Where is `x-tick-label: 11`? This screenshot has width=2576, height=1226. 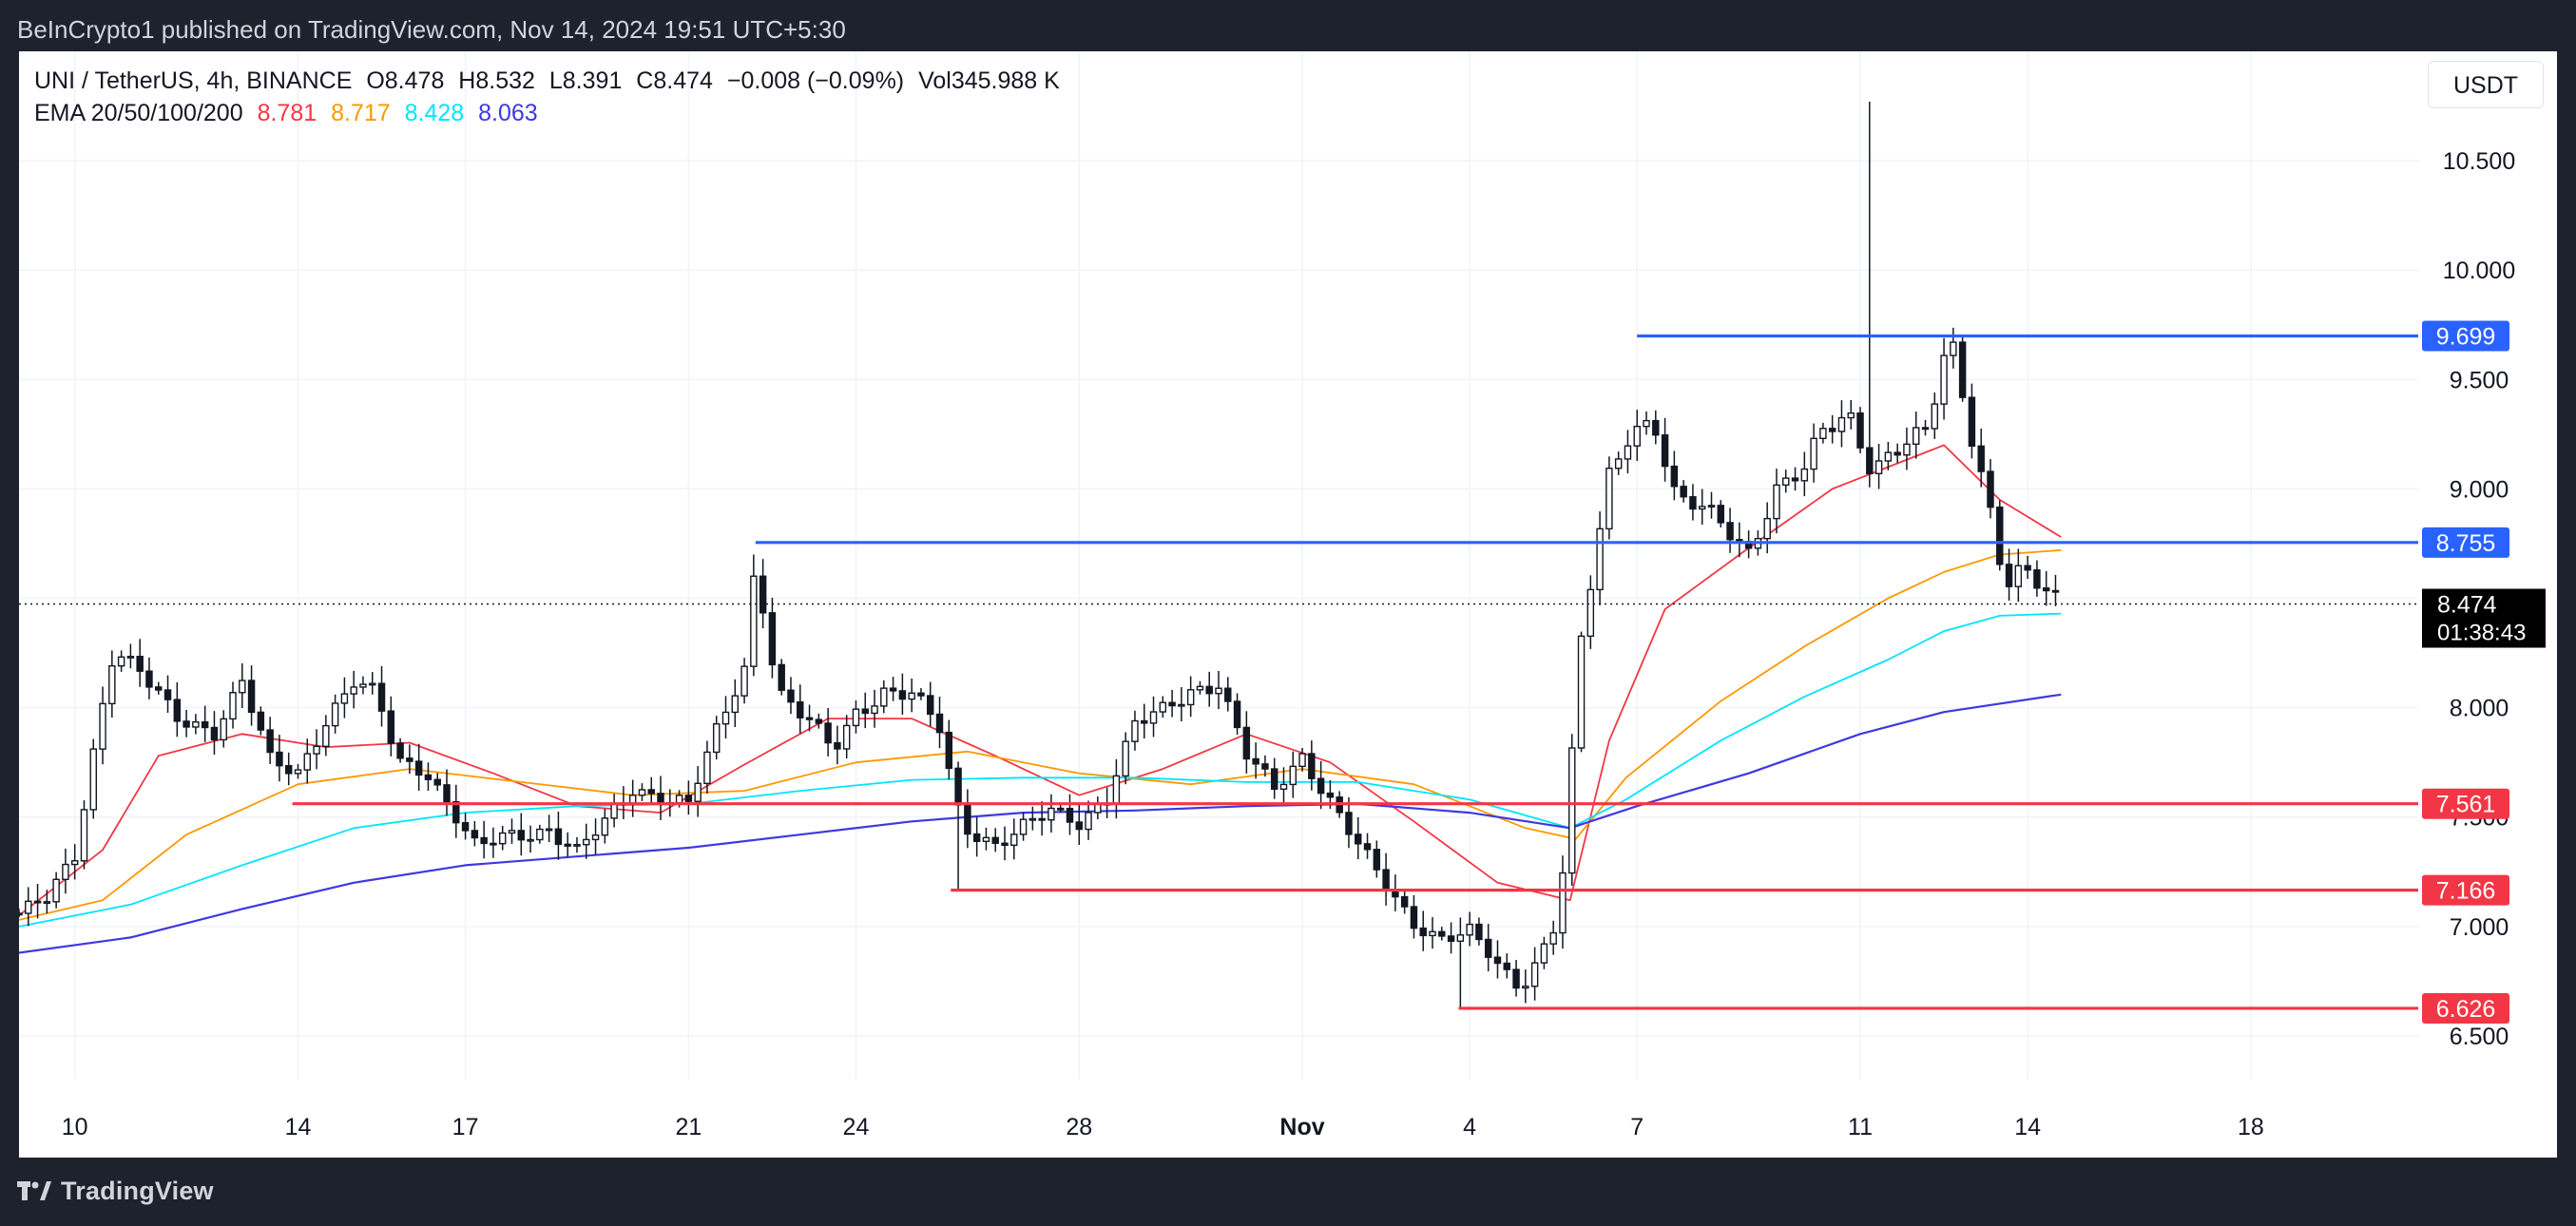 x-tick-label: 11 is located at coordinates (1860, 1127).